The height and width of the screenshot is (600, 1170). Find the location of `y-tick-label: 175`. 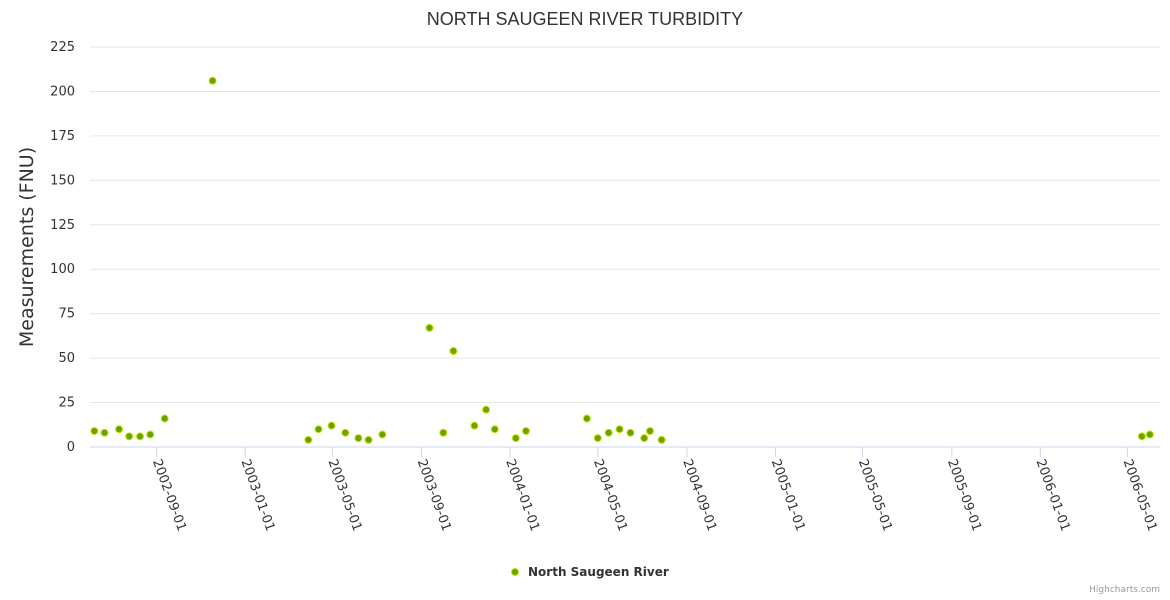

y-tick-label: 175 is located at coordinates (62, 136).